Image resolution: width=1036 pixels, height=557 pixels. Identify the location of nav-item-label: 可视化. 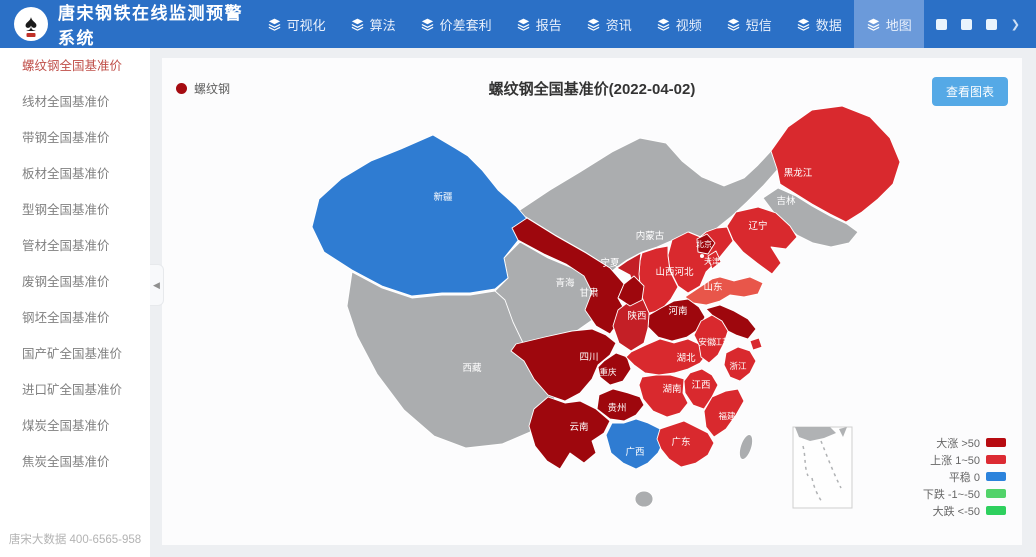
(306, 25).